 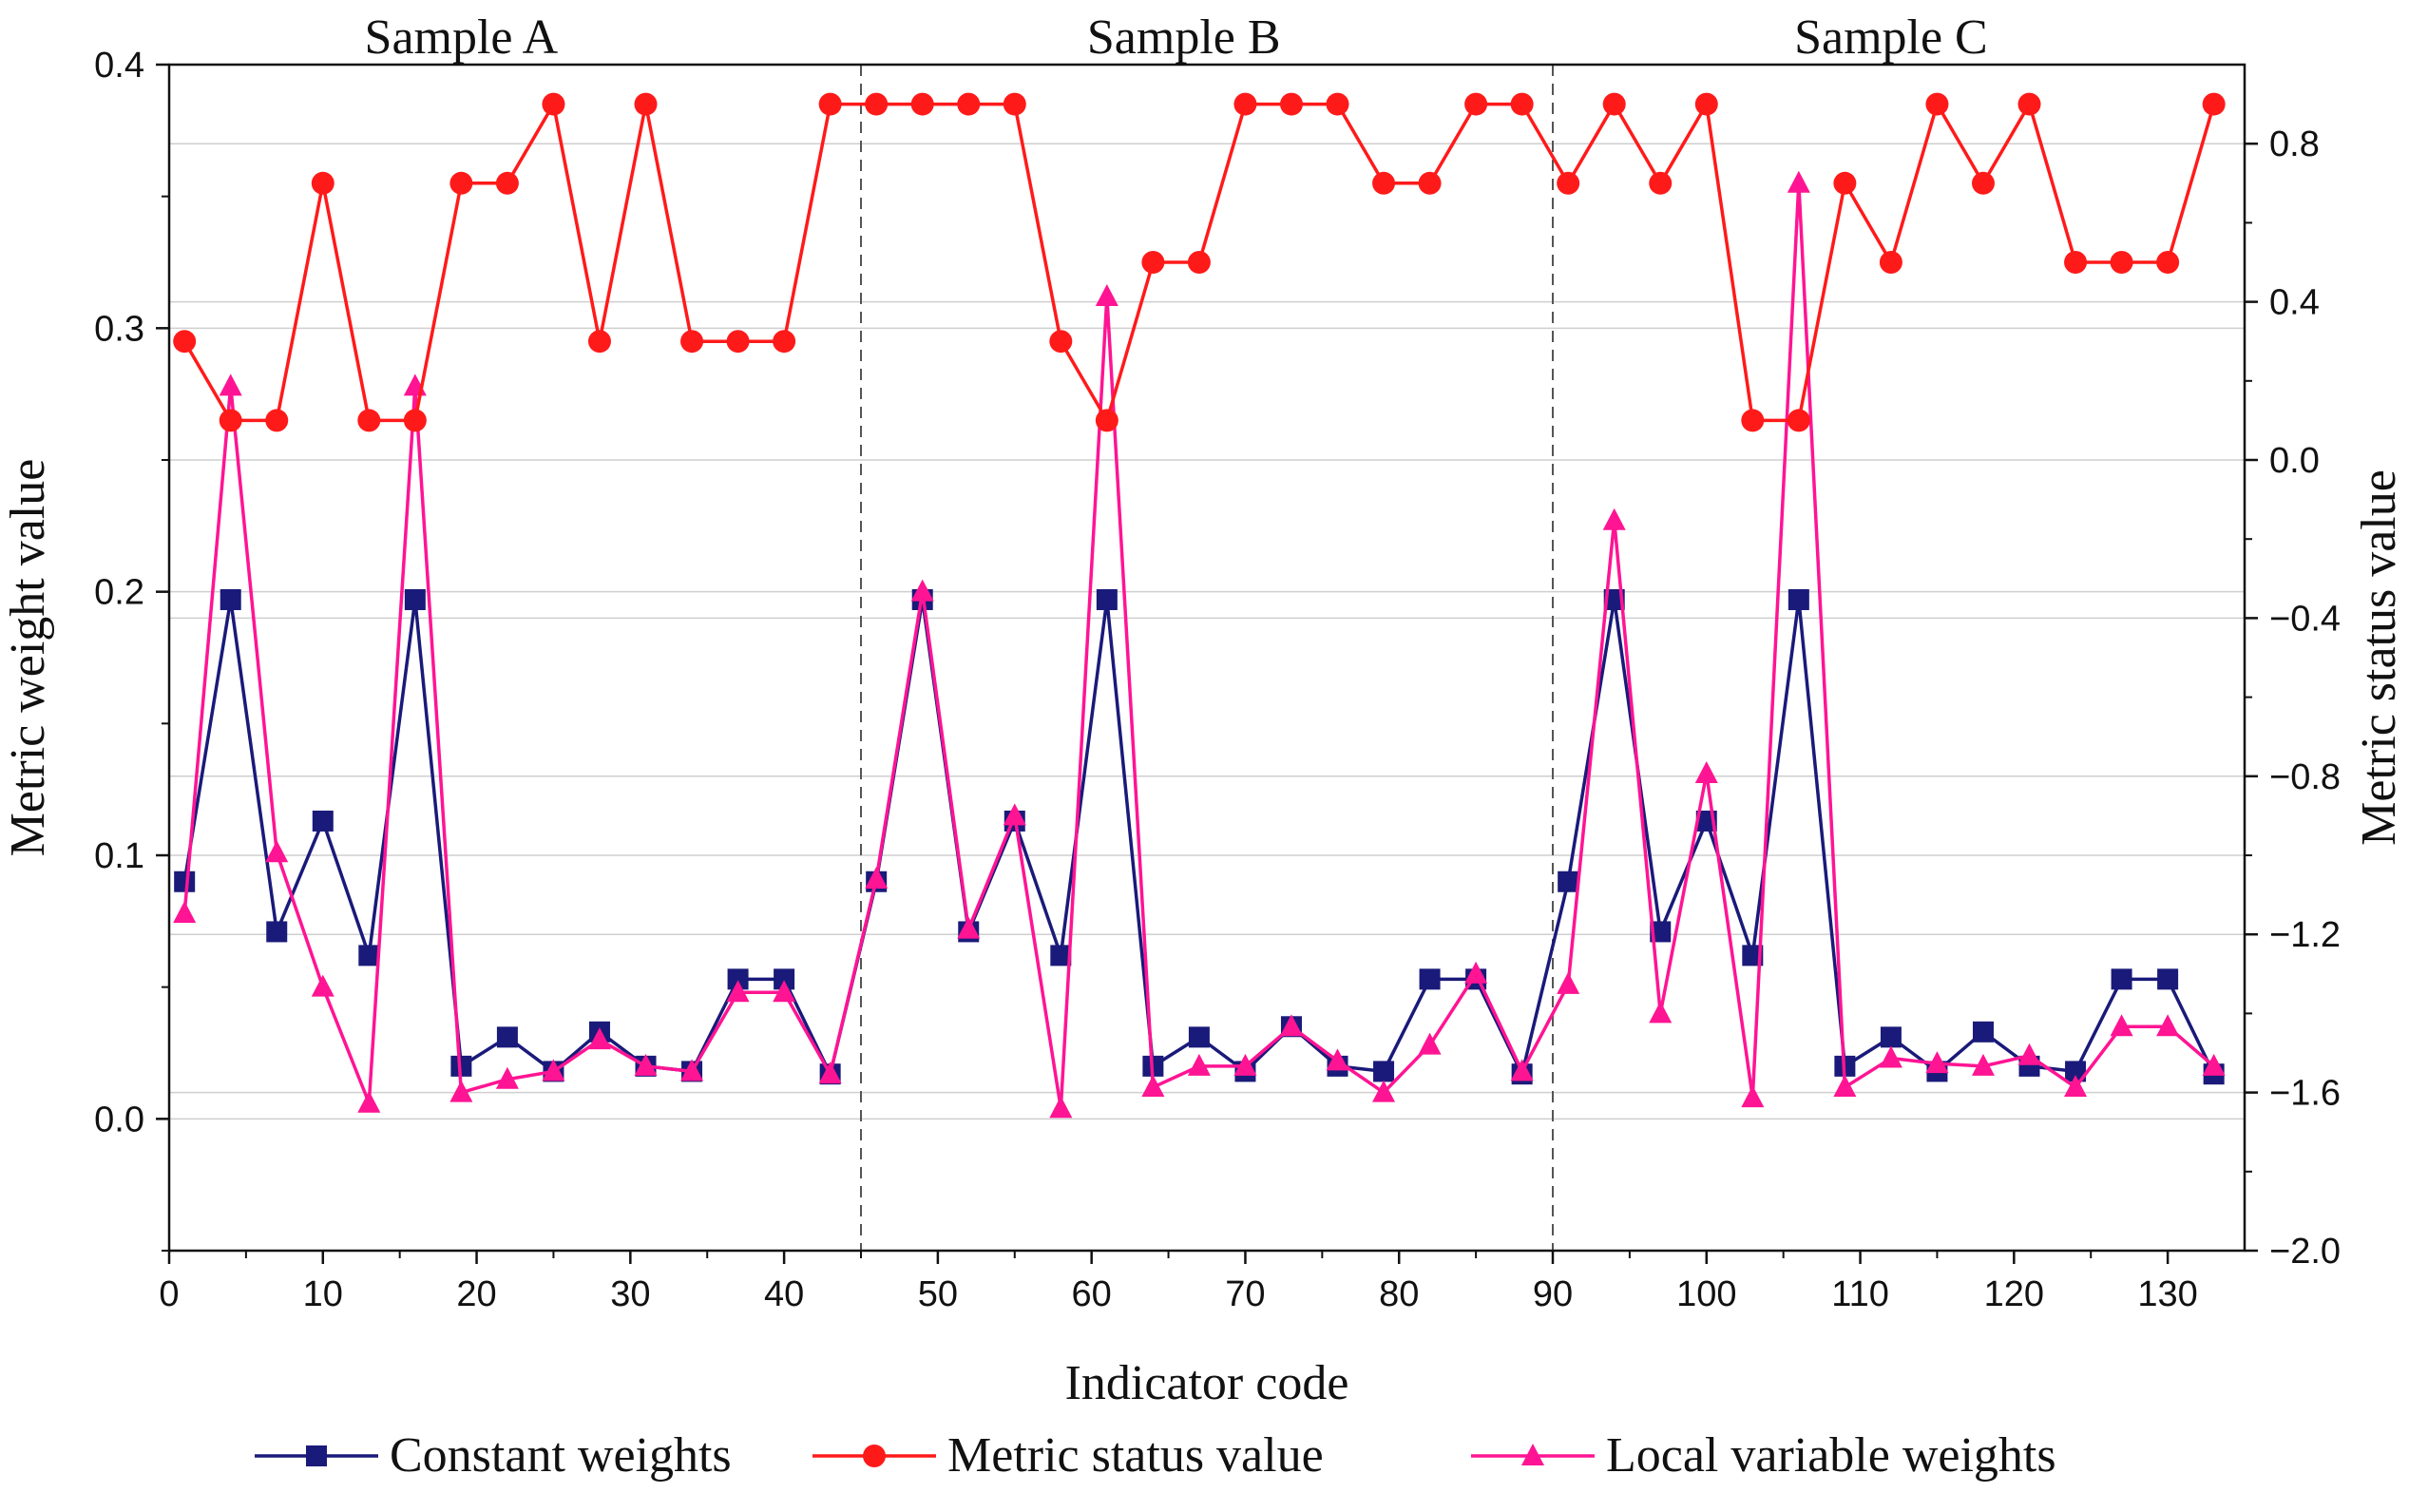 What do you see at coordinates (2305, 1252) in the screenshot?
I see `y-right-tick-label: −2.0` at bounding box center [2305, 1252].